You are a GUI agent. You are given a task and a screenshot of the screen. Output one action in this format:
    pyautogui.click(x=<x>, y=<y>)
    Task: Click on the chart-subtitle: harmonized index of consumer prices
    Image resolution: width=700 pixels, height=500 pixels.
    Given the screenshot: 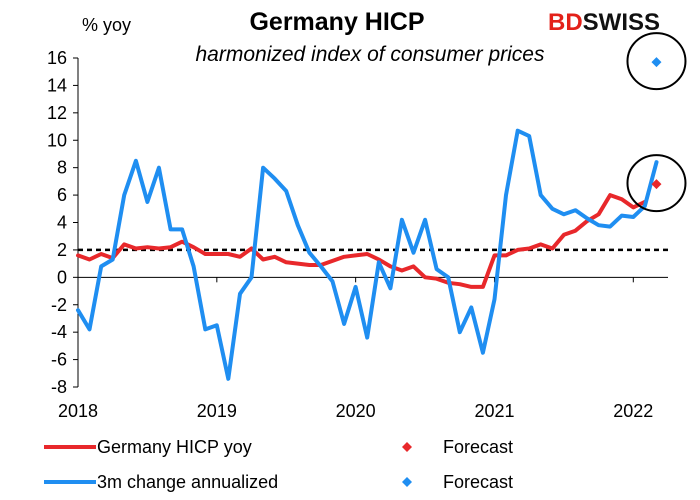 What is the action you would take?
    pyautogui.click(x=370, y=54)
    